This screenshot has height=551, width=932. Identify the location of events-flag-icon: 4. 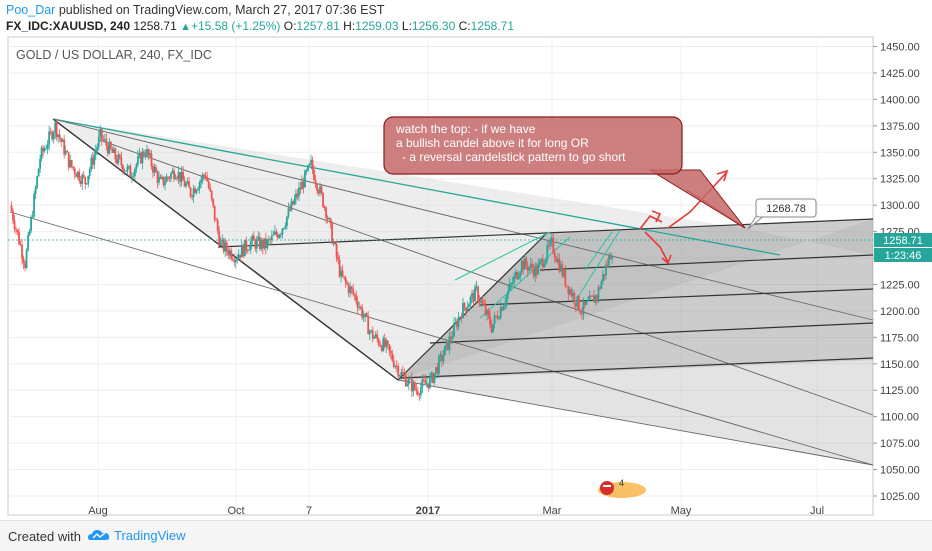
(622, 488).